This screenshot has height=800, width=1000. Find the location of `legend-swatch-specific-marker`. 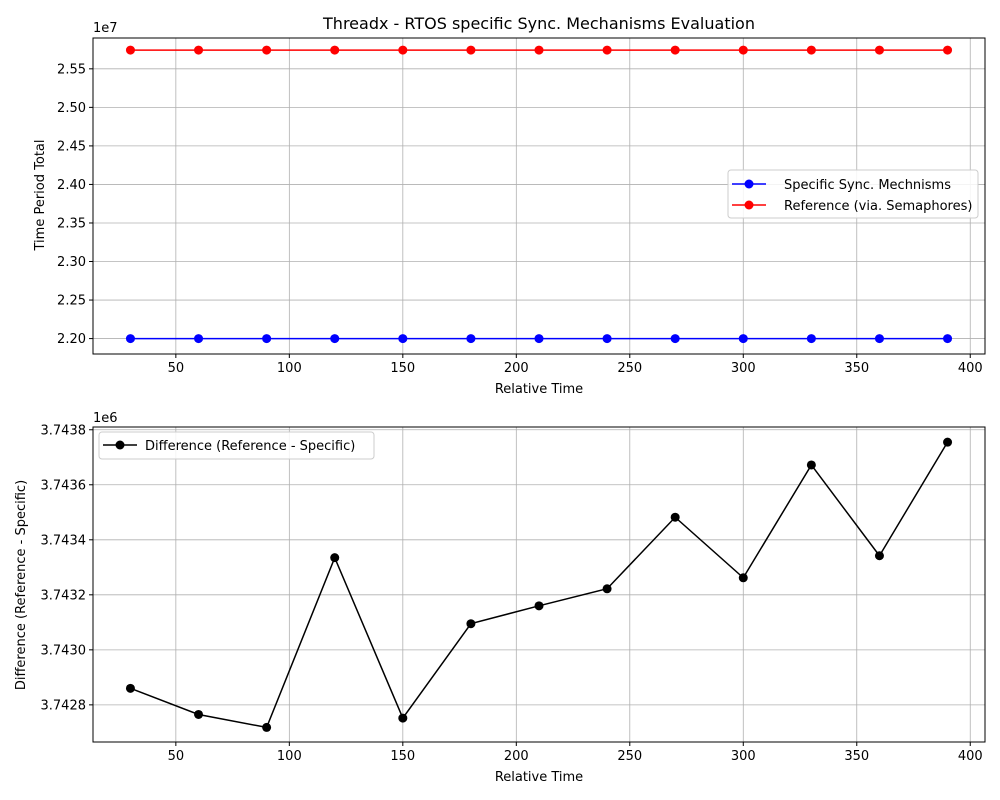

legend-swatch-specific-marker is located at coordinates (749, 184).